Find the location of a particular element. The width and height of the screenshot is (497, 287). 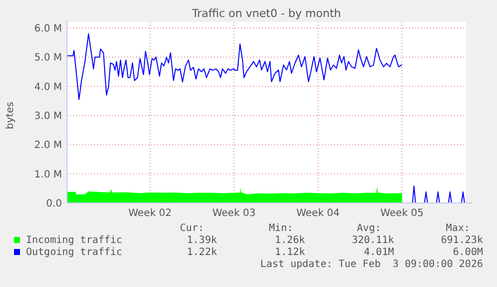

y-tick-label: 2.0 M is located at coordinates (48, 146).